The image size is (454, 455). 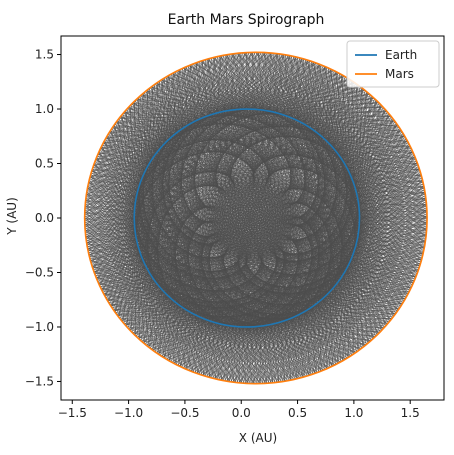 I want to click on x-tick-label: 1.0, so click(x=353, y=413).